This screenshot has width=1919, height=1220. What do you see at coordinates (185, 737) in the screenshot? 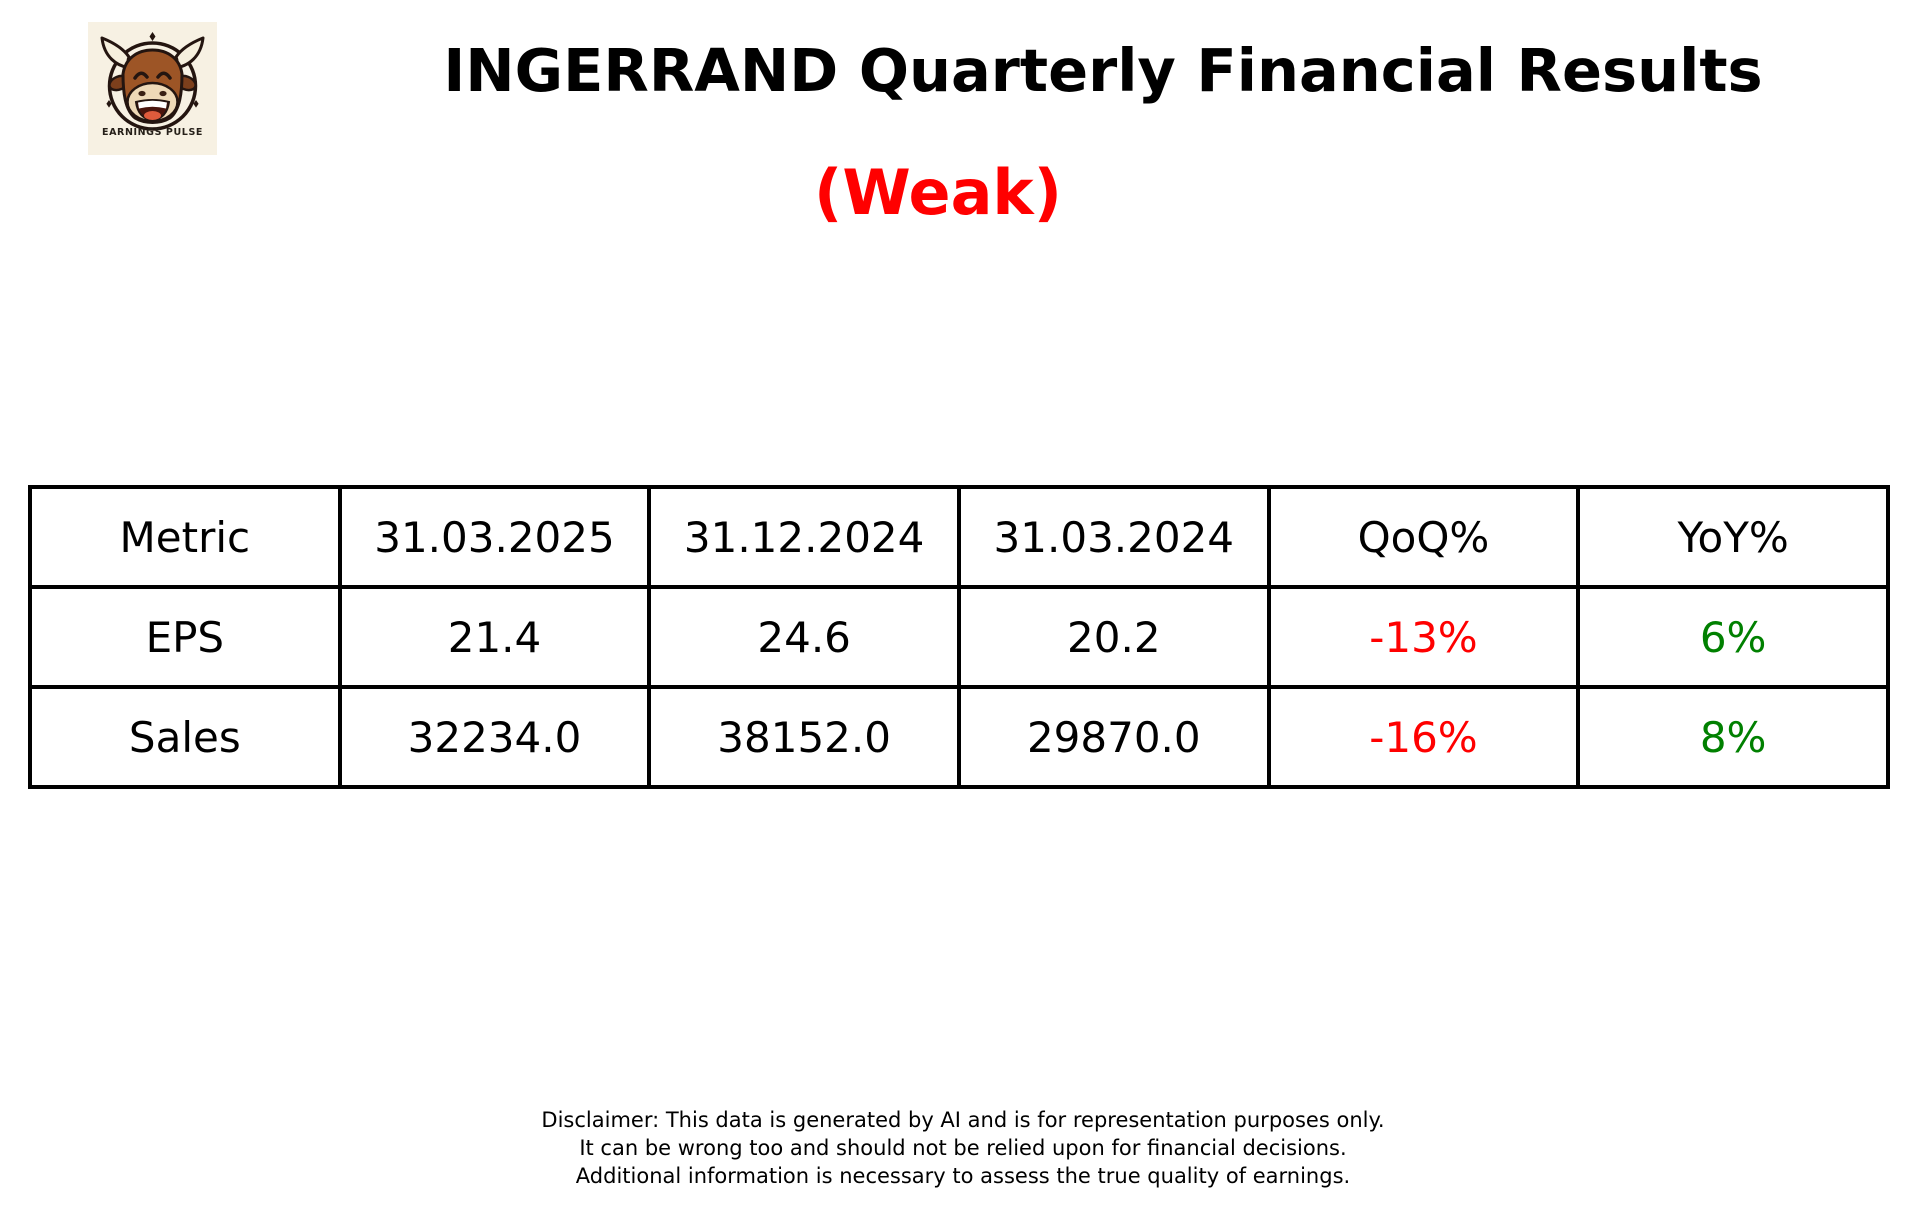
I see `metric-cell: Sales` at bounding box center [185, 737].